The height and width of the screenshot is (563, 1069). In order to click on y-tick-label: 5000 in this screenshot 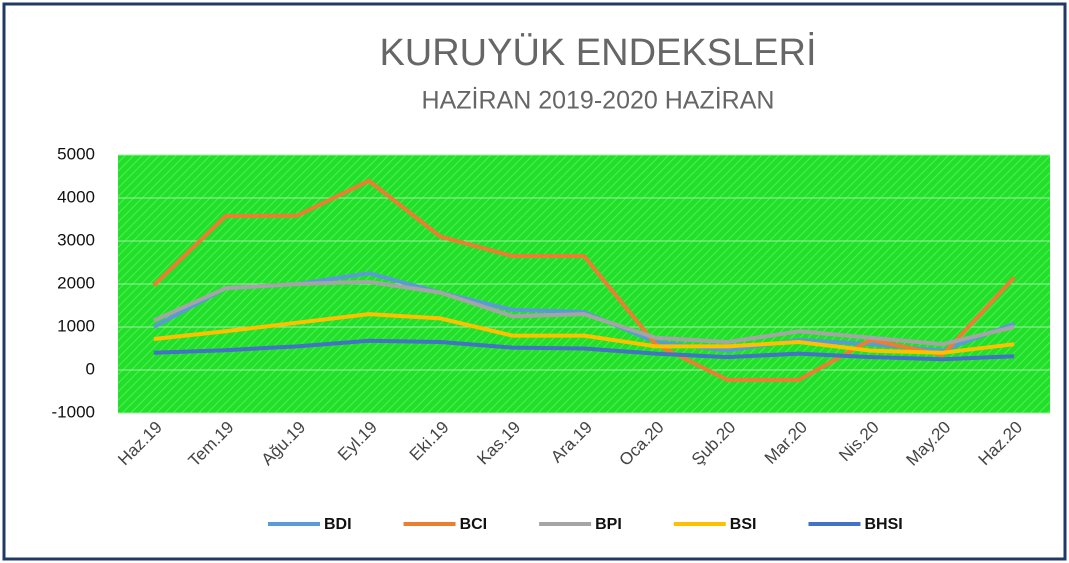, I will do `click(76, 153)`.